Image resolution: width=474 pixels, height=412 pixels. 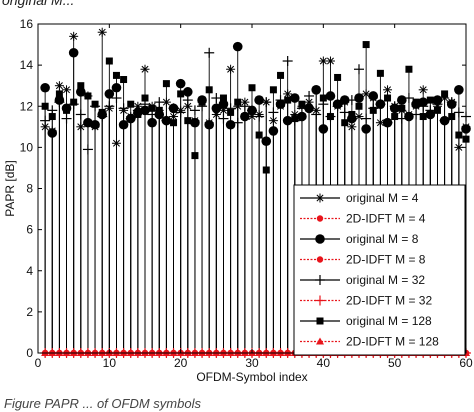 I want to click on legend-entry-3: 2D-IDFT M = 8, so click(x=386, y=260).